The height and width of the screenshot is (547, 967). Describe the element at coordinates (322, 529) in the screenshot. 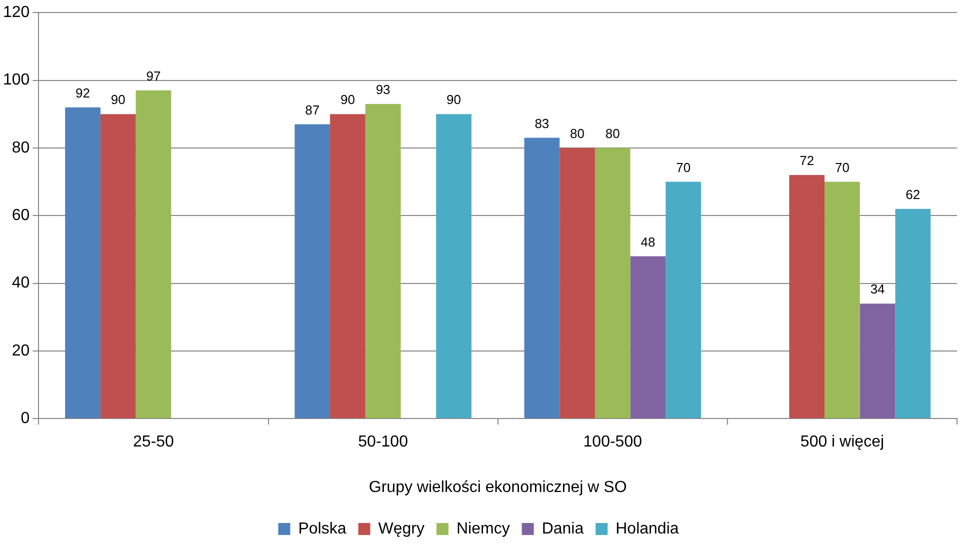

I see `legend-label: Polska` at that location.